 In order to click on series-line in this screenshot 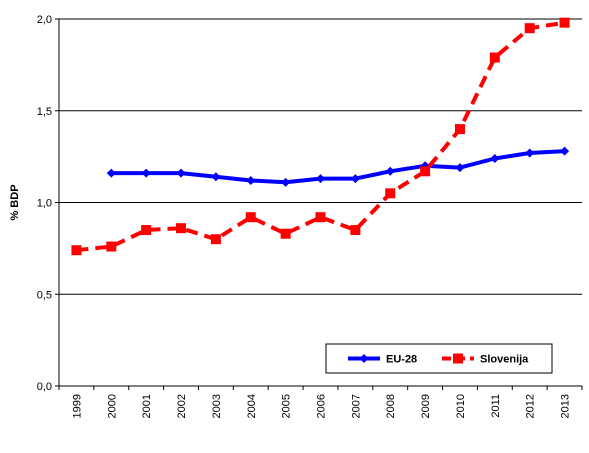, I will do `click(338, 167)`.